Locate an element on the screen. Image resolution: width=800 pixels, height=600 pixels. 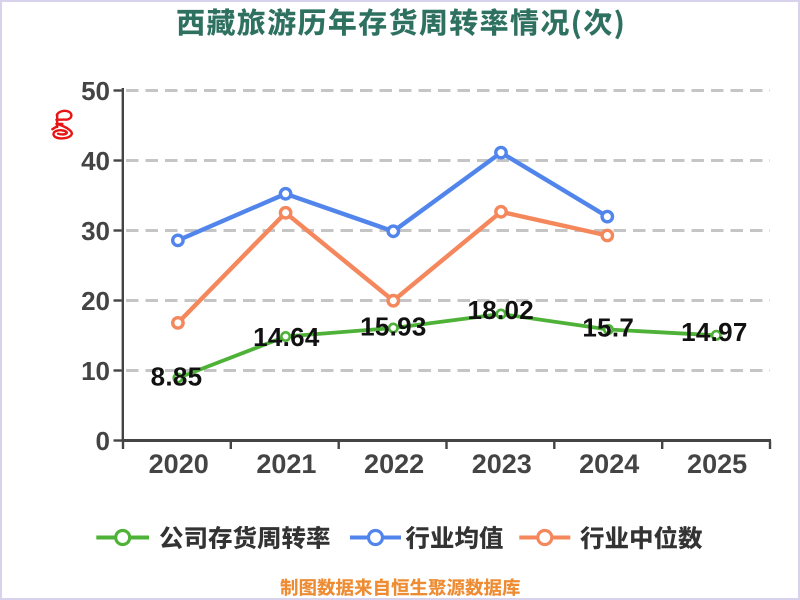
svg-text: 2021 is located at coordinates (286, 464).